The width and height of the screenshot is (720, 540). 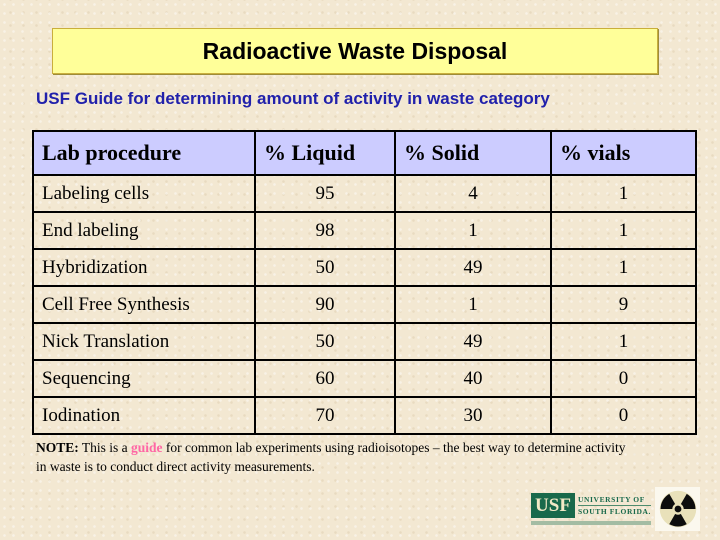 I want to click on cell-procedure: Iodination, so click(x=144, y=415).